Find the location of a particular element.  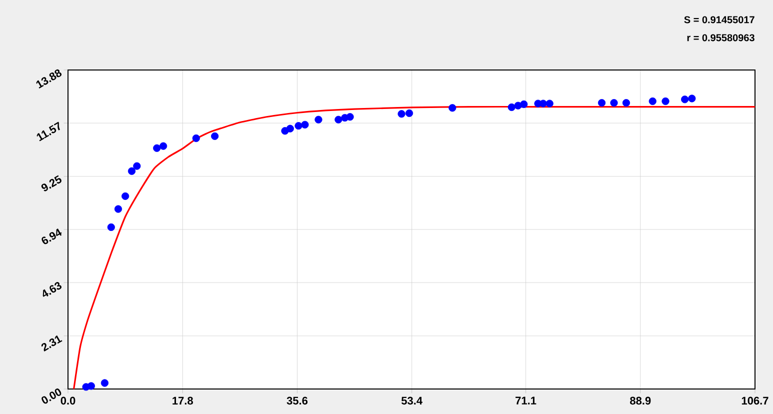

x-tick-label: 53.4 is located at coordinates (411, 400).